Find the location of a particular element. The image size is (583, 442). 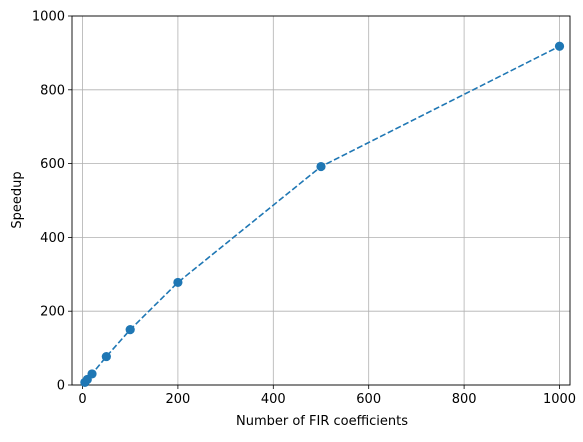

y-tick-label: 1000 is located at coordinates (48, 17).